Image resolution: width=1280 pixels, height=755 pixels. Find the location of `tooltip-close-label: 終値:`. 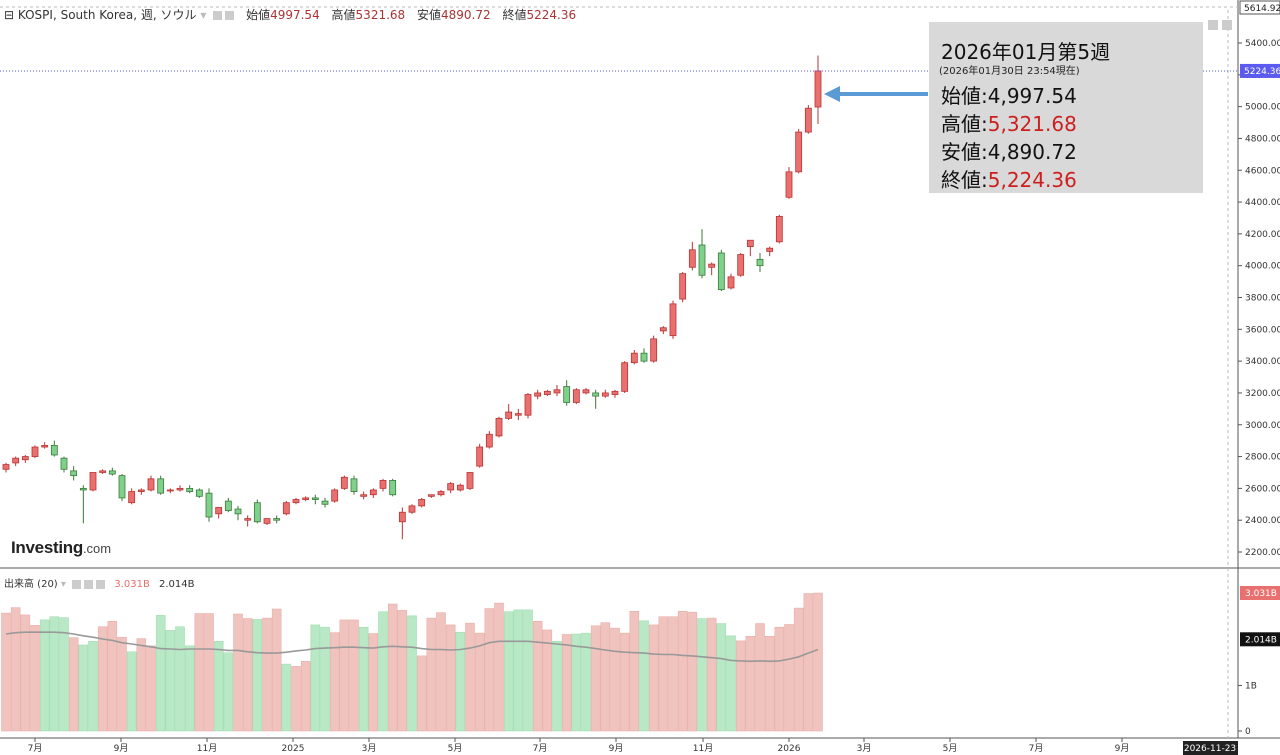

tooltip-close-label: 終値: is located at coordinates (964, 180).